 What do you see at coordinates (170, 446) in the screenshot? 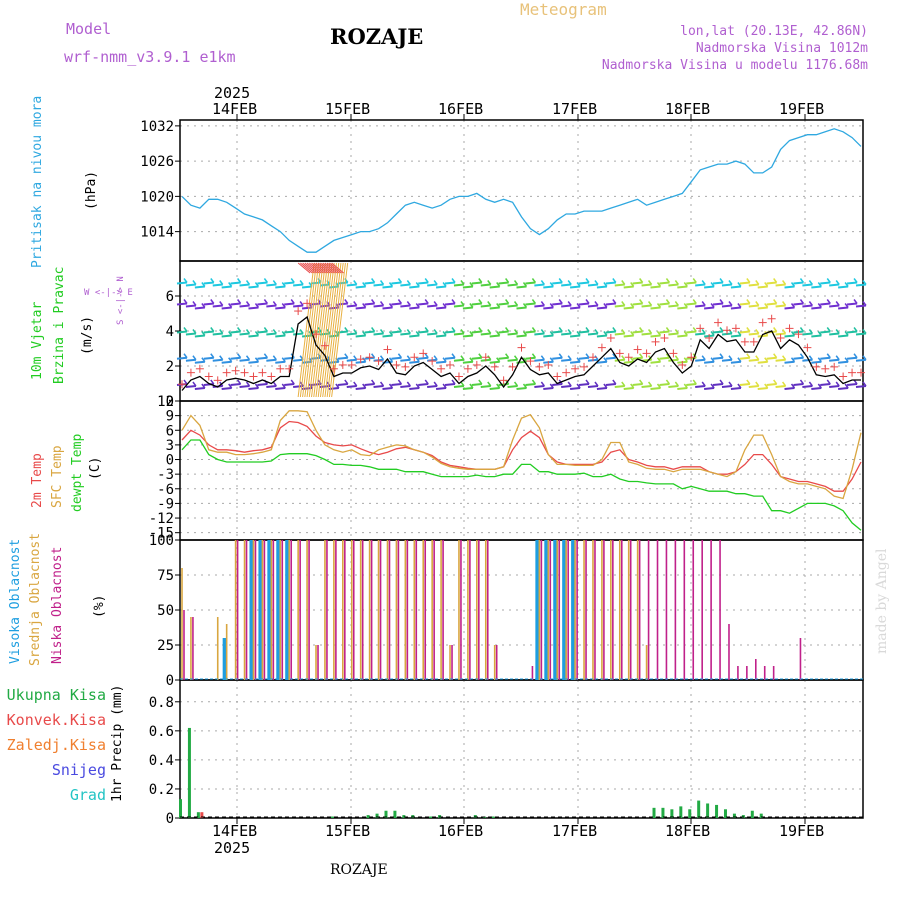
I see `y-tick-label: 3` at bounding box center [170, 446].